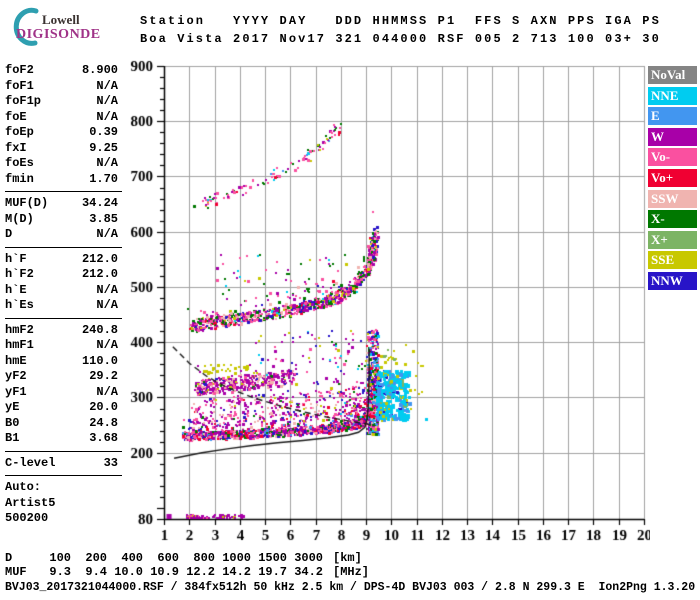  I want to click on param-label: B0, so click(12, 422).